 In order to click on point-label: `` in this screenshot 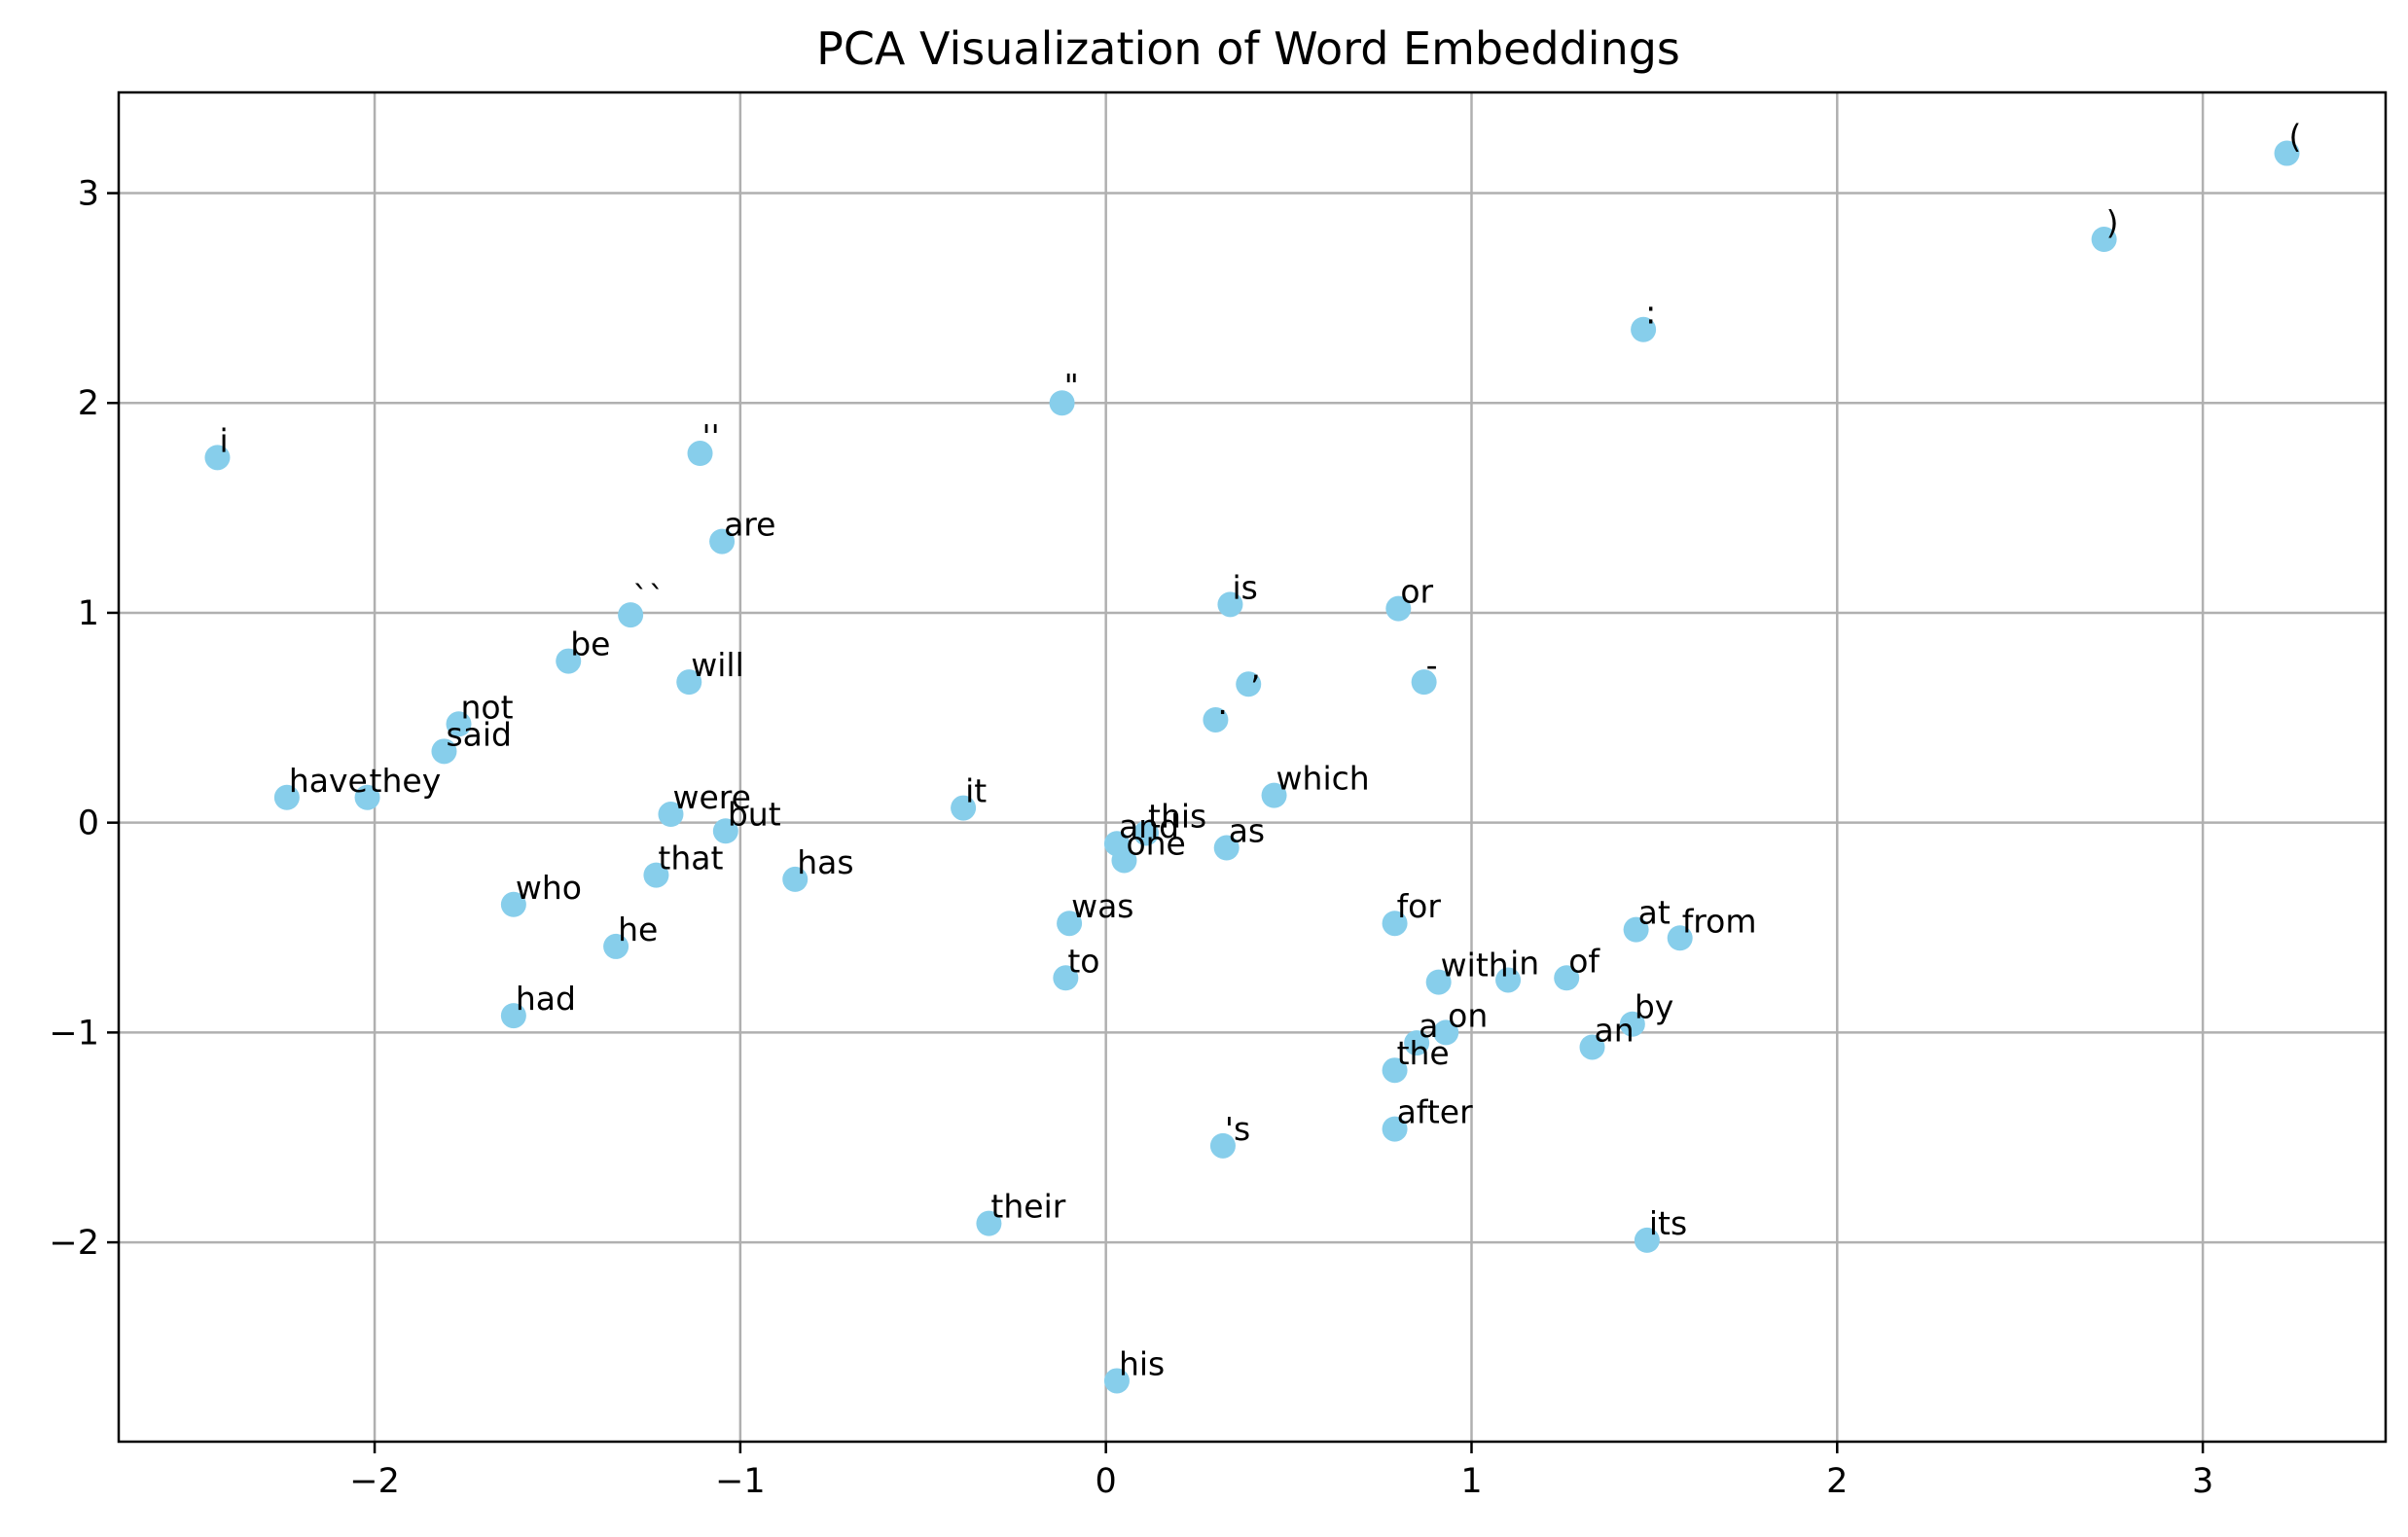, I will do `click(648, 598)`.